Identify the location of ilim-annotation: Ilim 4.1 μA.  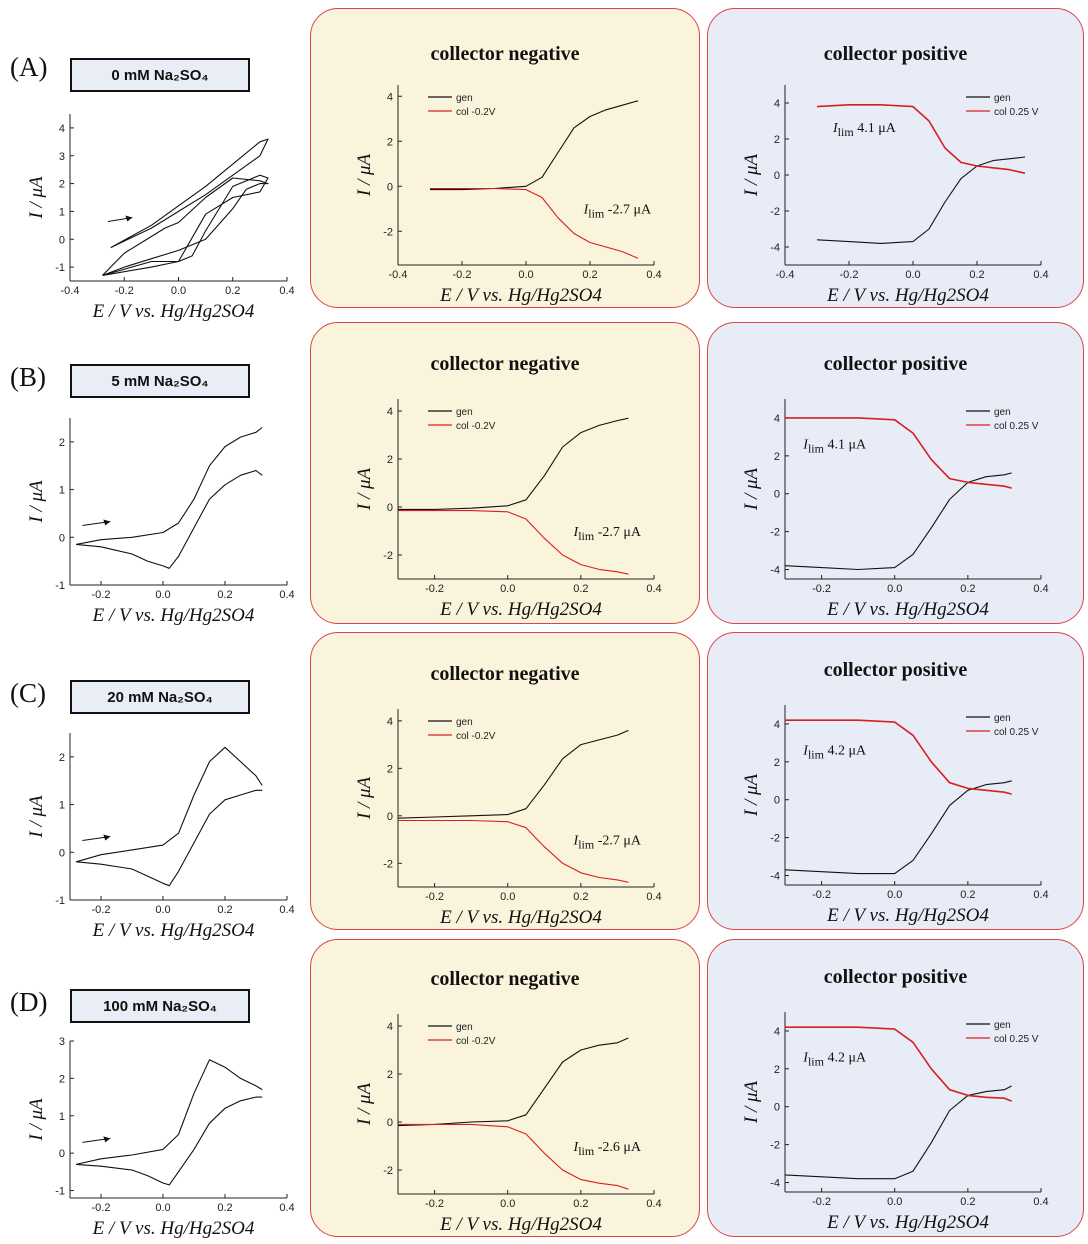
(834, 446).